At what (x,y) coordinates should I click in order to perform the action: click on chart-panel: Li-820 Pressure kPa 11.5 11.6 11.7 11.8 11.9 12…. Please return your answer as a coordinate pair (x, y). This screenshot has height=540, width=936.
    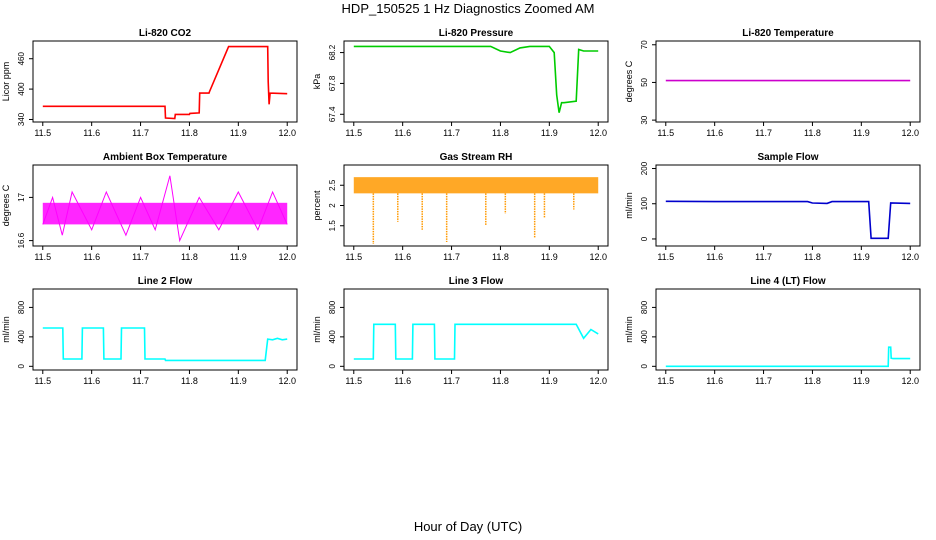
    Looking at the image, I should click on (460, 83).